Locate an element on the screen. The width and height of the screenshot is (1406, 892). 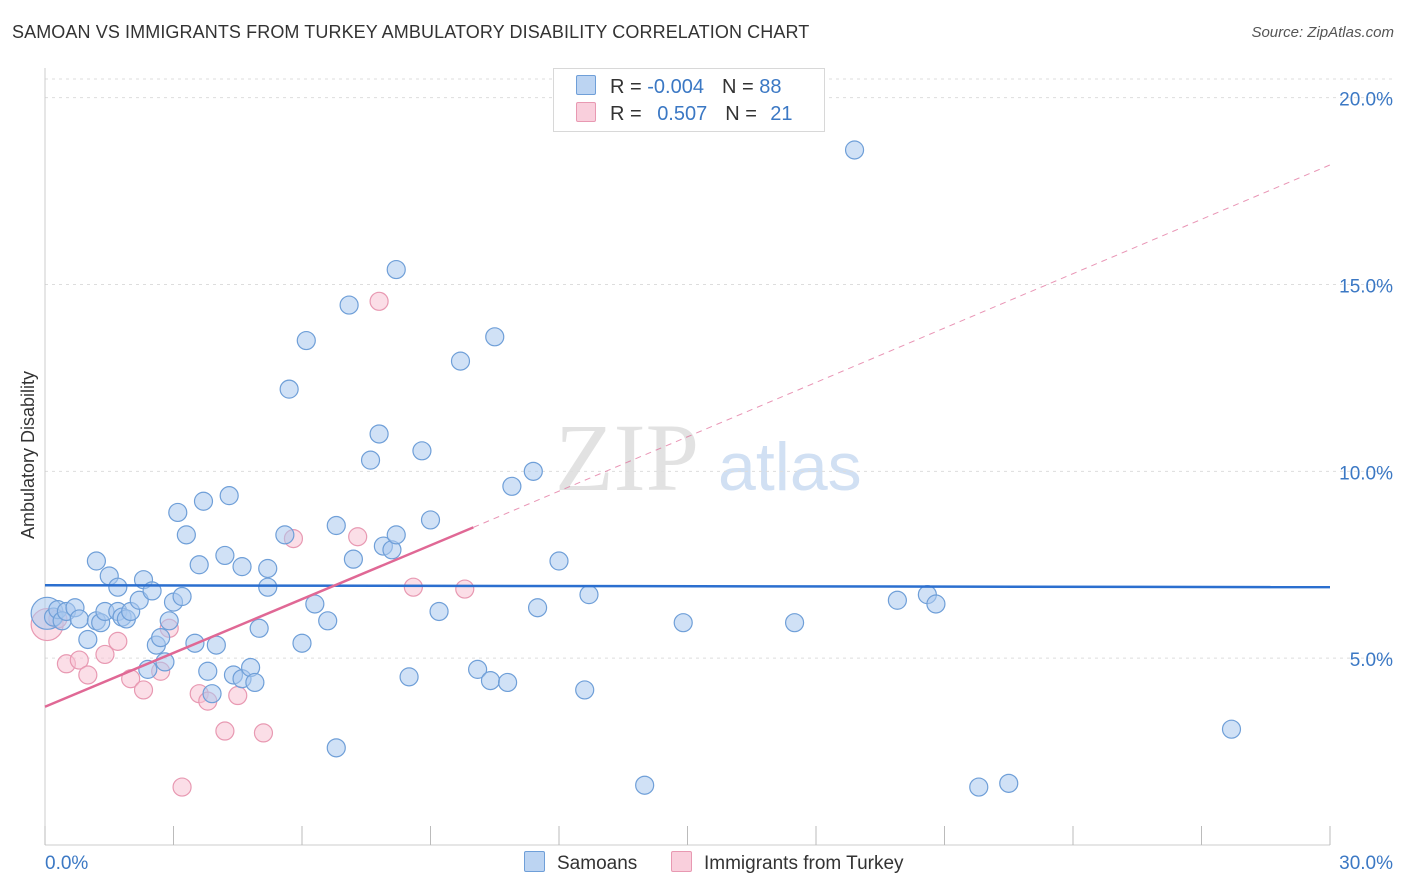
bottom-samoans-label: Samoans is located at coordinates (597, 863).